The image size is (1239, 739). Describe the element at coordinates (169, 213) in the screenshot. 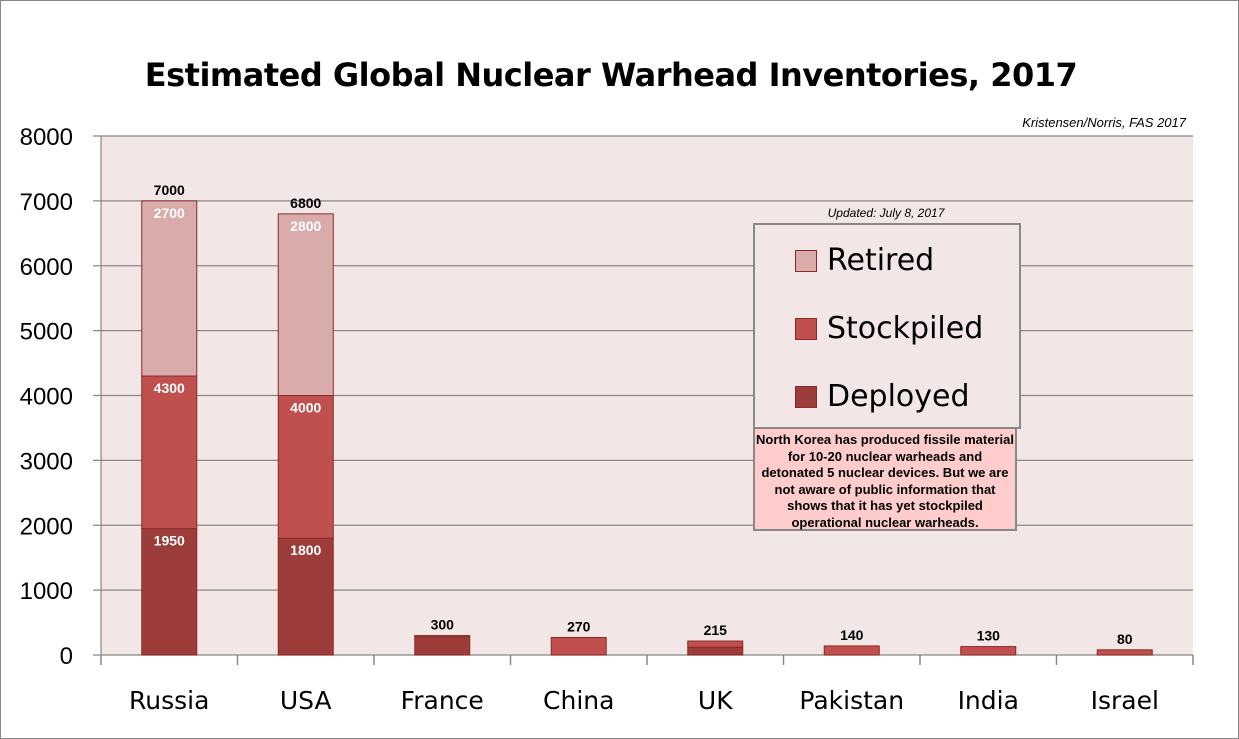

I see `segment-label: 2700` at that location.